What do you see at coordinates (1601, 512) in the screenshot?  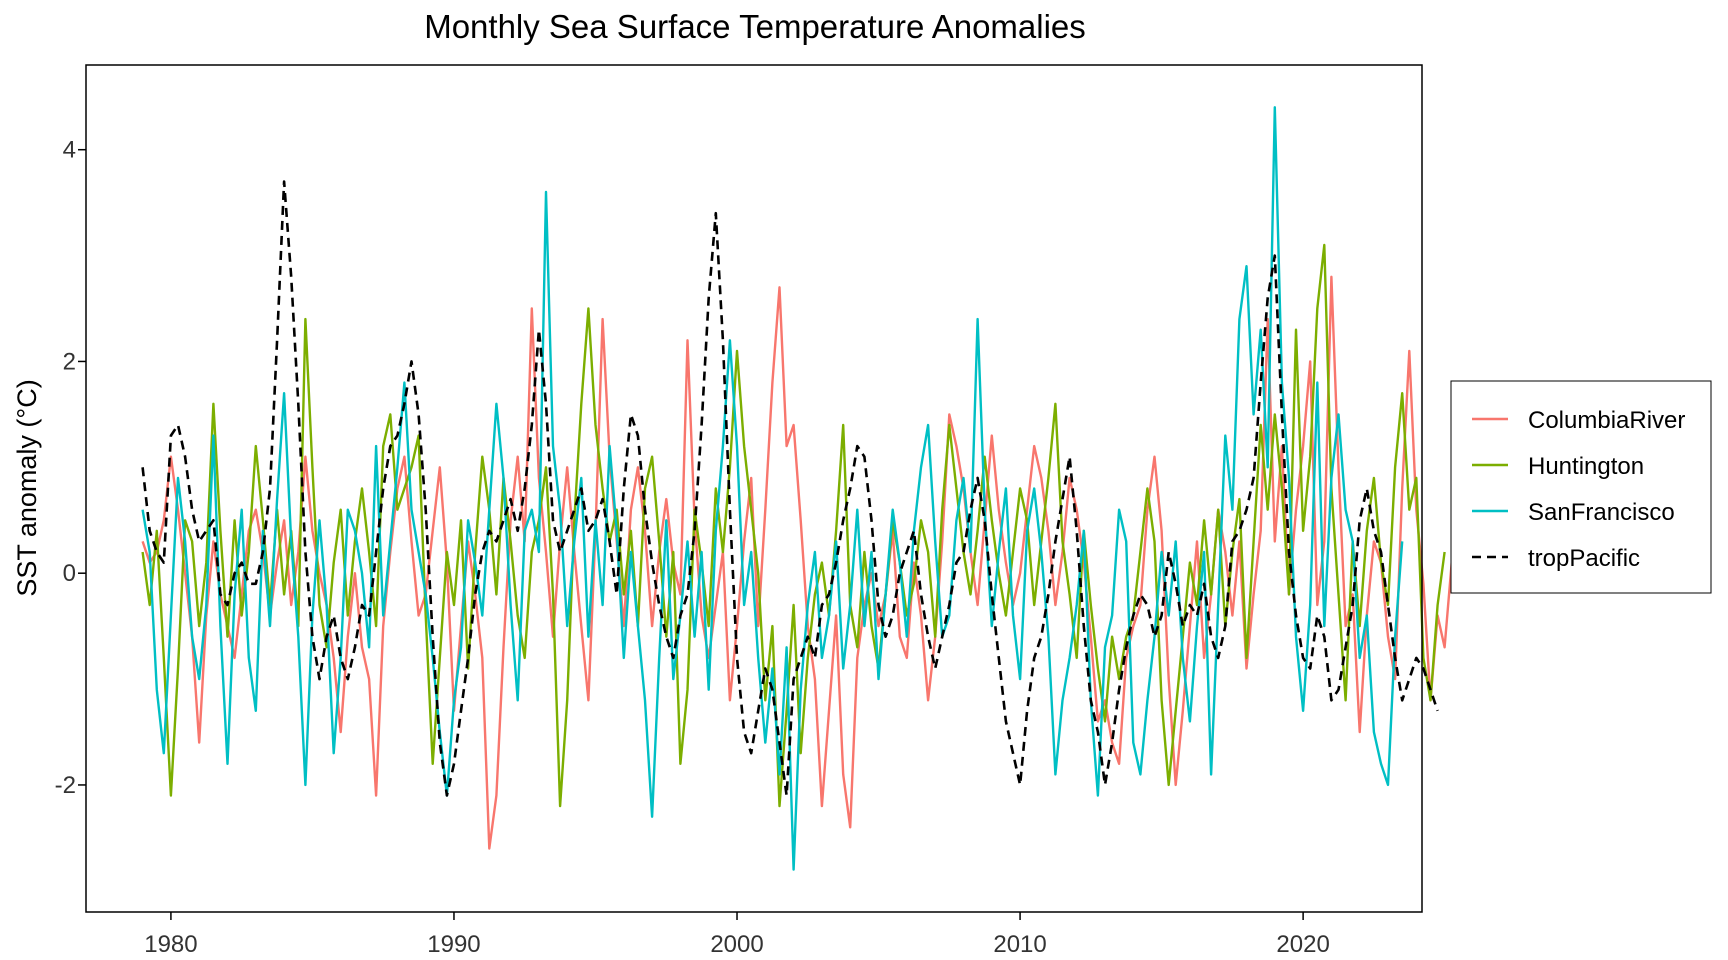 I see `legend-label-sanfrancisco: SanFrancisco` at bounding box center [1601, 512].